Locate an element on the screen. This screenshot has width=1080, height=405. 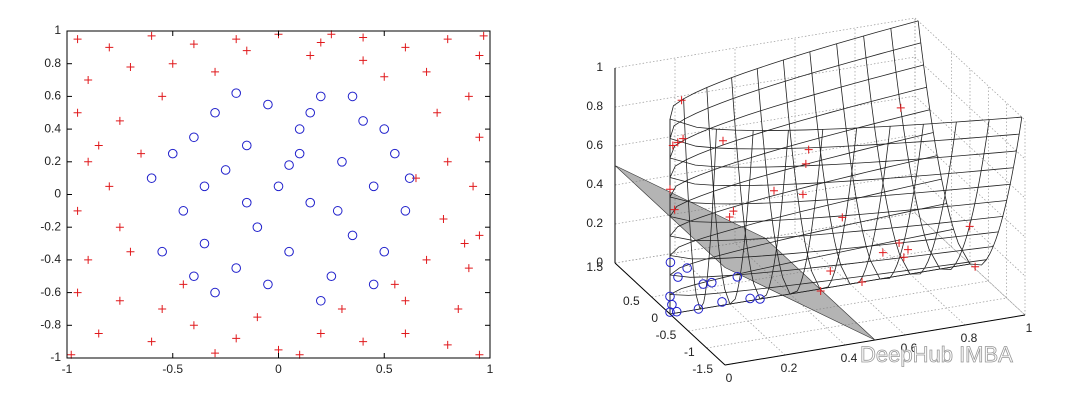
y-tick-label: -0.5 is located at coordinates (666, 335).